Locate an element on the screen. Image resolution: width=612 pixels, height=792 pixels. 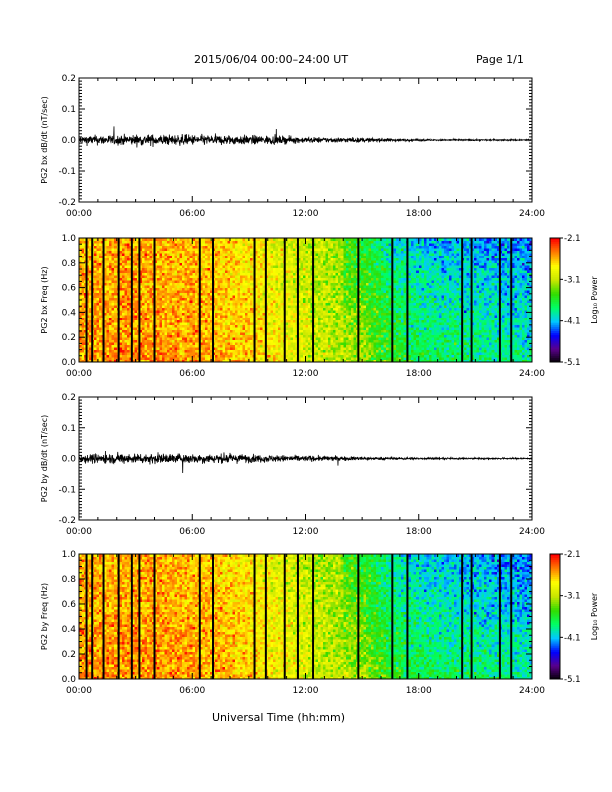
x-tick-label: 18:00 is located at coordinates (419, 214).